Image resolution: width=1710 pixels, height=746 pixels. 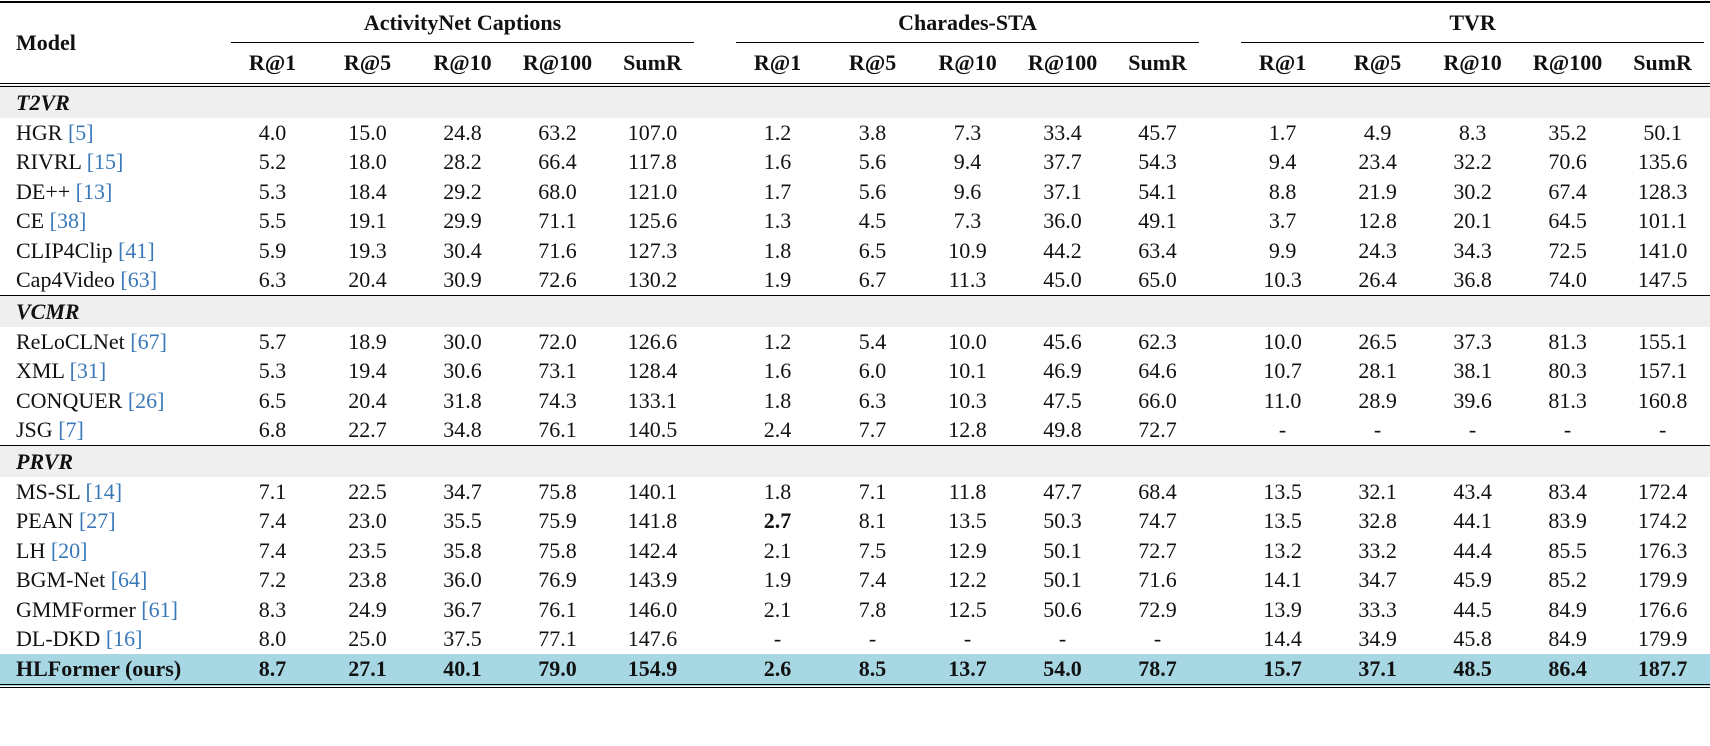 What do you see at coordinates (1662, 671) in the screenshot?
I see `value-cell: 187.7` at bounding box center [1662, 671].